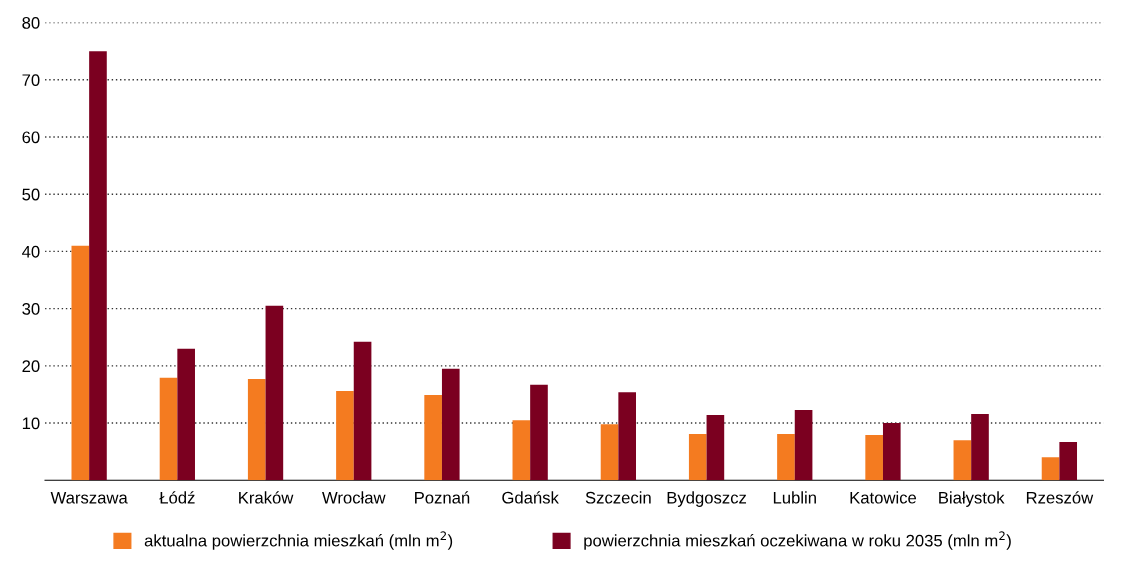  I want to click on y-tick-label: 10, so click(31, 423).